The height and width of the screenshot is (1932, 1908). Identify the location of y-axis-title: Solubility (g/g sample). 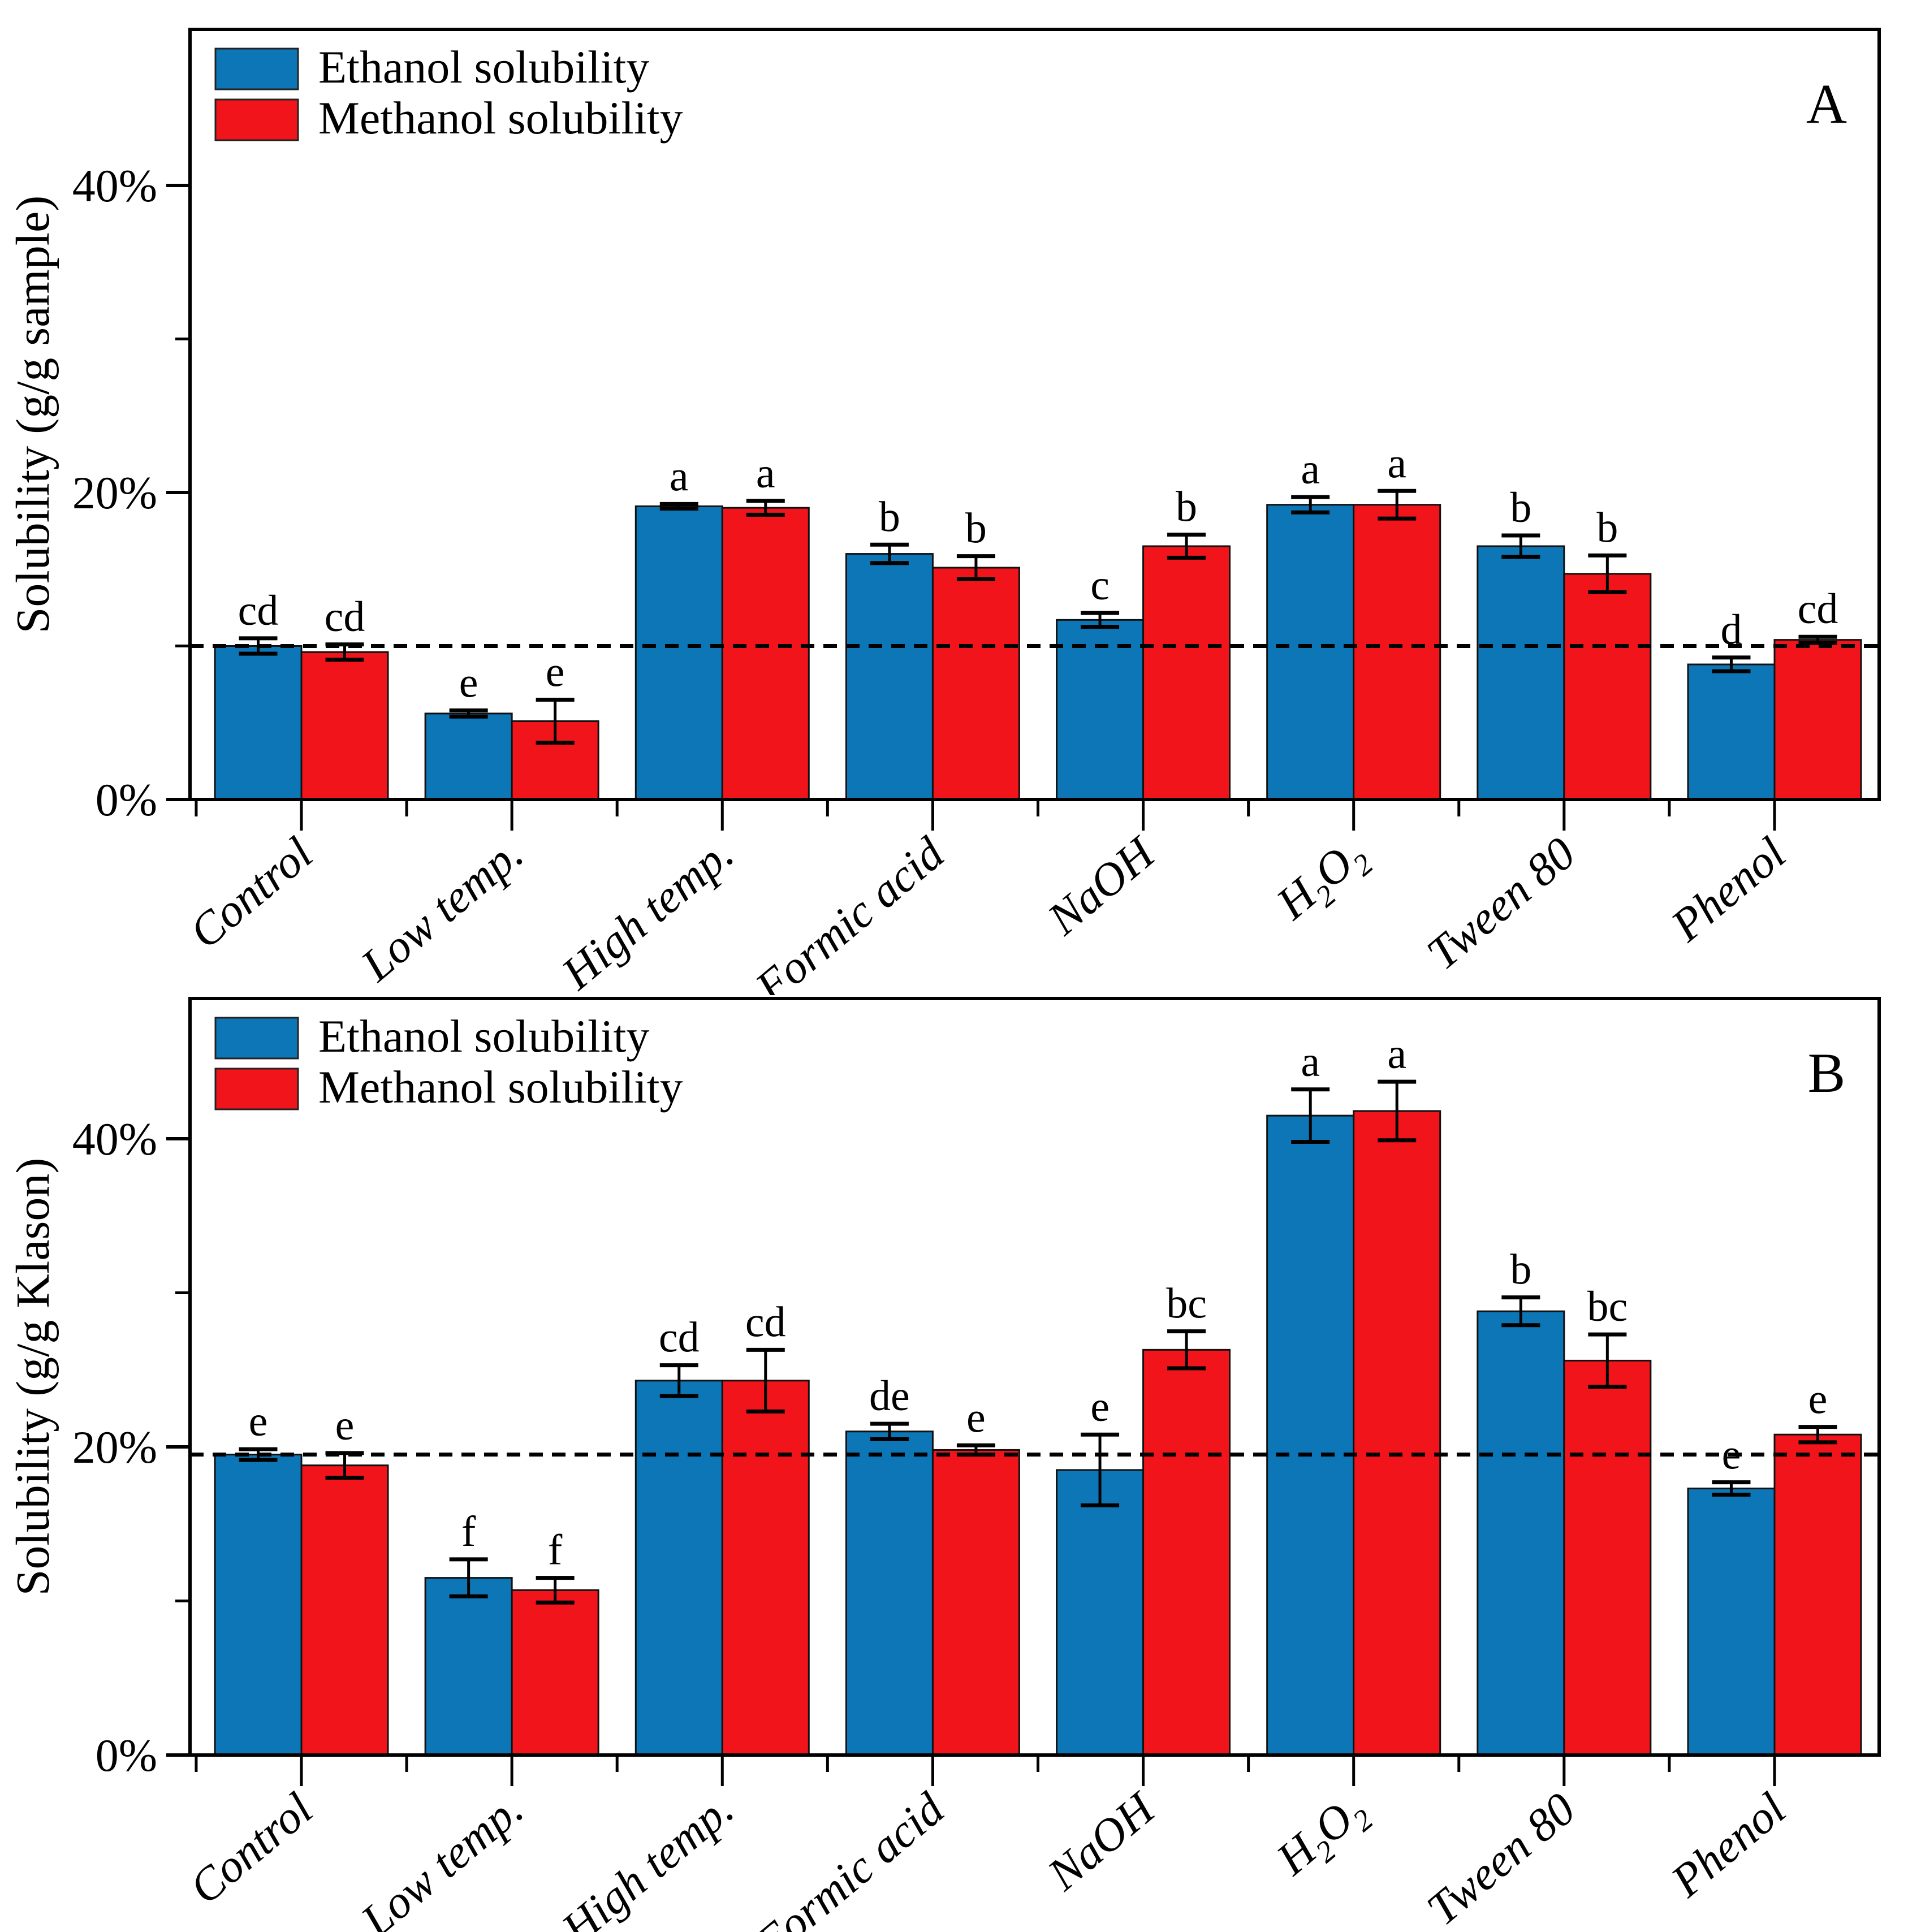
(33, 415).